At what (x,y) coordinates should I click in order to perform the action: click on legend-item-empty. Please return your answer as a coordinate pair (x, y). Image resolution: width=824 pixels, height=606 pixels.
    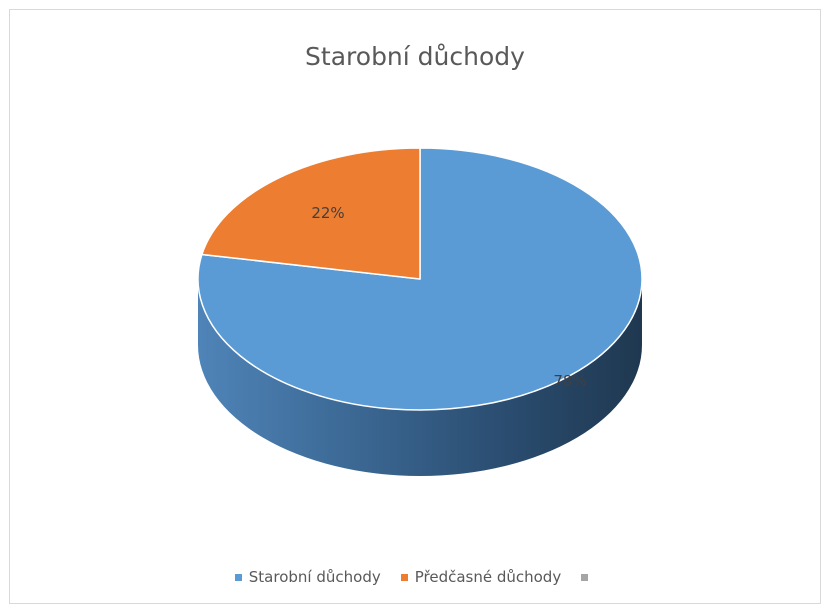
    Looking at the image, I should click on (588, 577).